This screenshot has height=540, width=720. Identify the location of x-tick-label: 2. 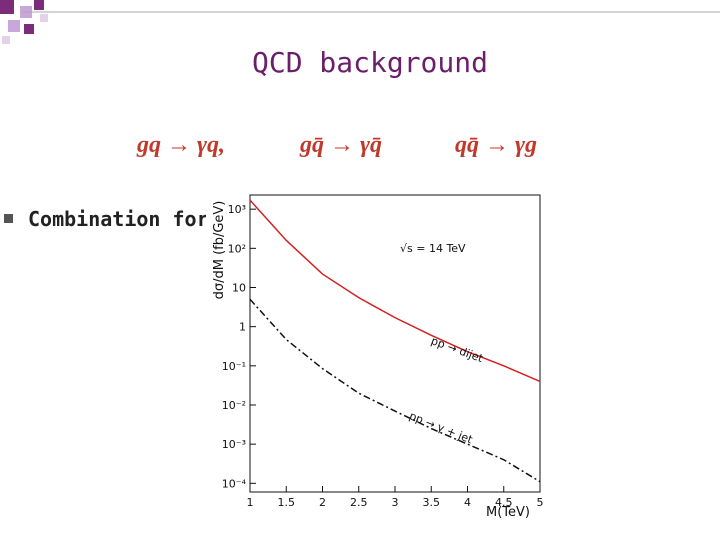
(322, 502).